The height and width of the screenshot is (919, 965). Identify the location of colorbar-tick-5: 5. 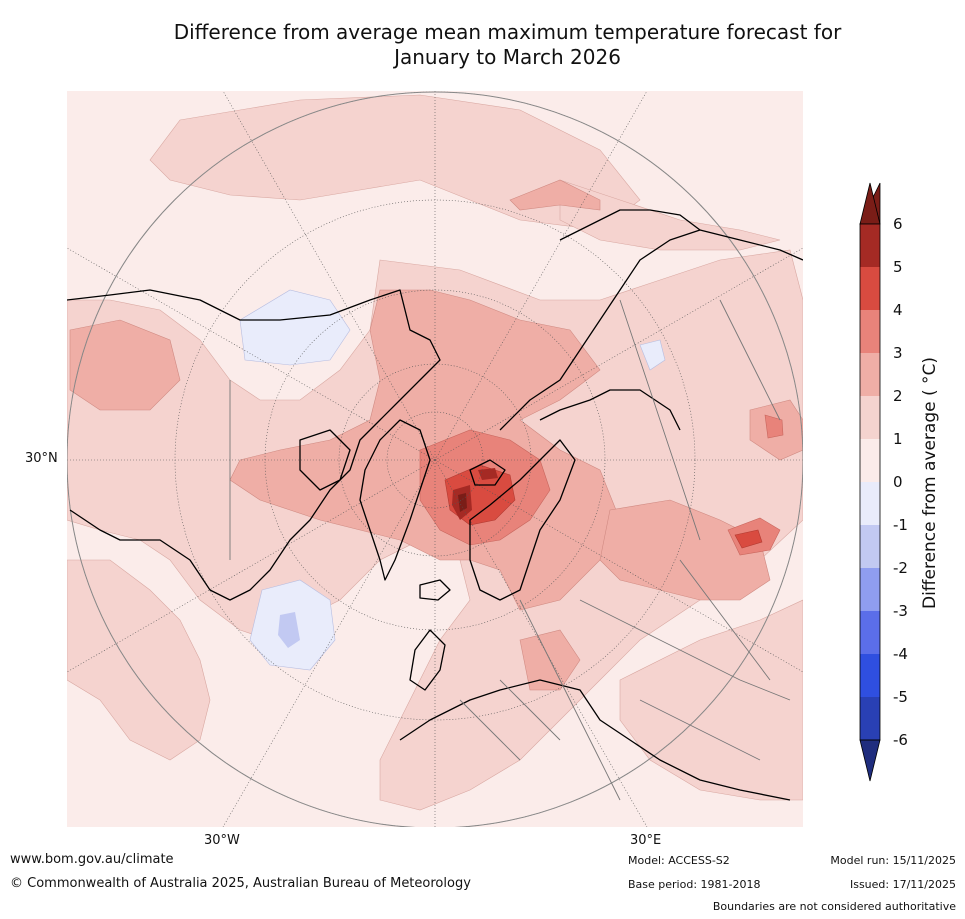
(898, 267).